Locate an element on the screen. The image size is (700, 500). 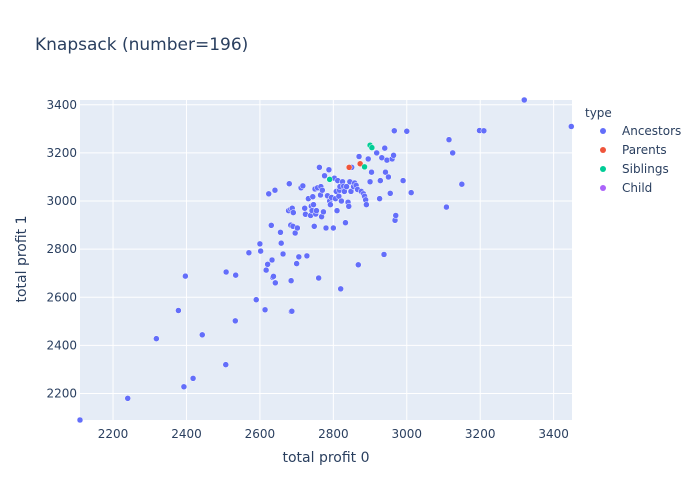
x-tick-label: 3200 is located at coordinates (480, 434).